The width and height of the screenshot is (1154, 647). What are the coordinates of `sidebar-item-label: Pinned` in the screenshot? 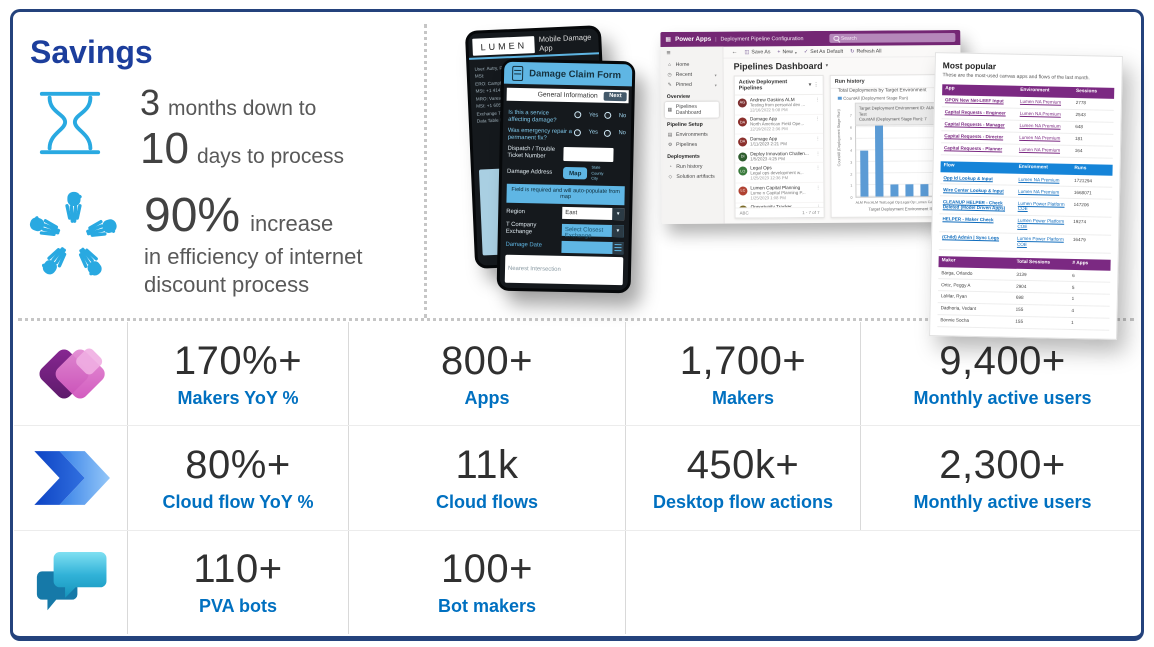 It's located at (683, 84).